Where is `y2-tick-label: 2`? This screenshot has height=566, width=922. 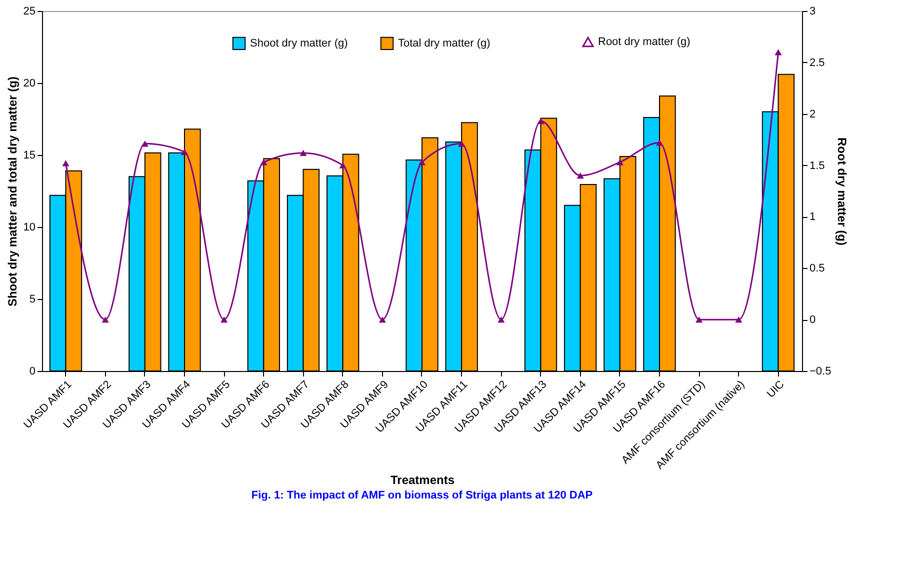
y2-tick-label: 2 is located at coordinates (813, 114).